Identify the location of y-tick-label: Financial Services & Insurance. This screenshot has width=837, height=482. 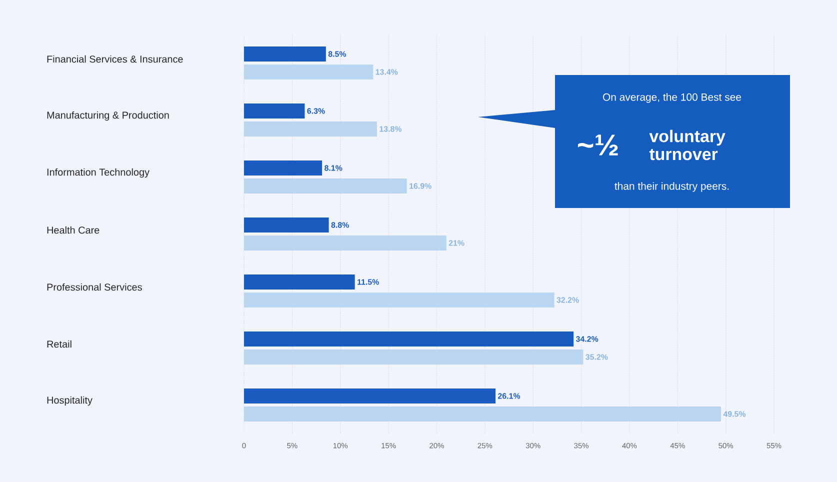
(115, 59).